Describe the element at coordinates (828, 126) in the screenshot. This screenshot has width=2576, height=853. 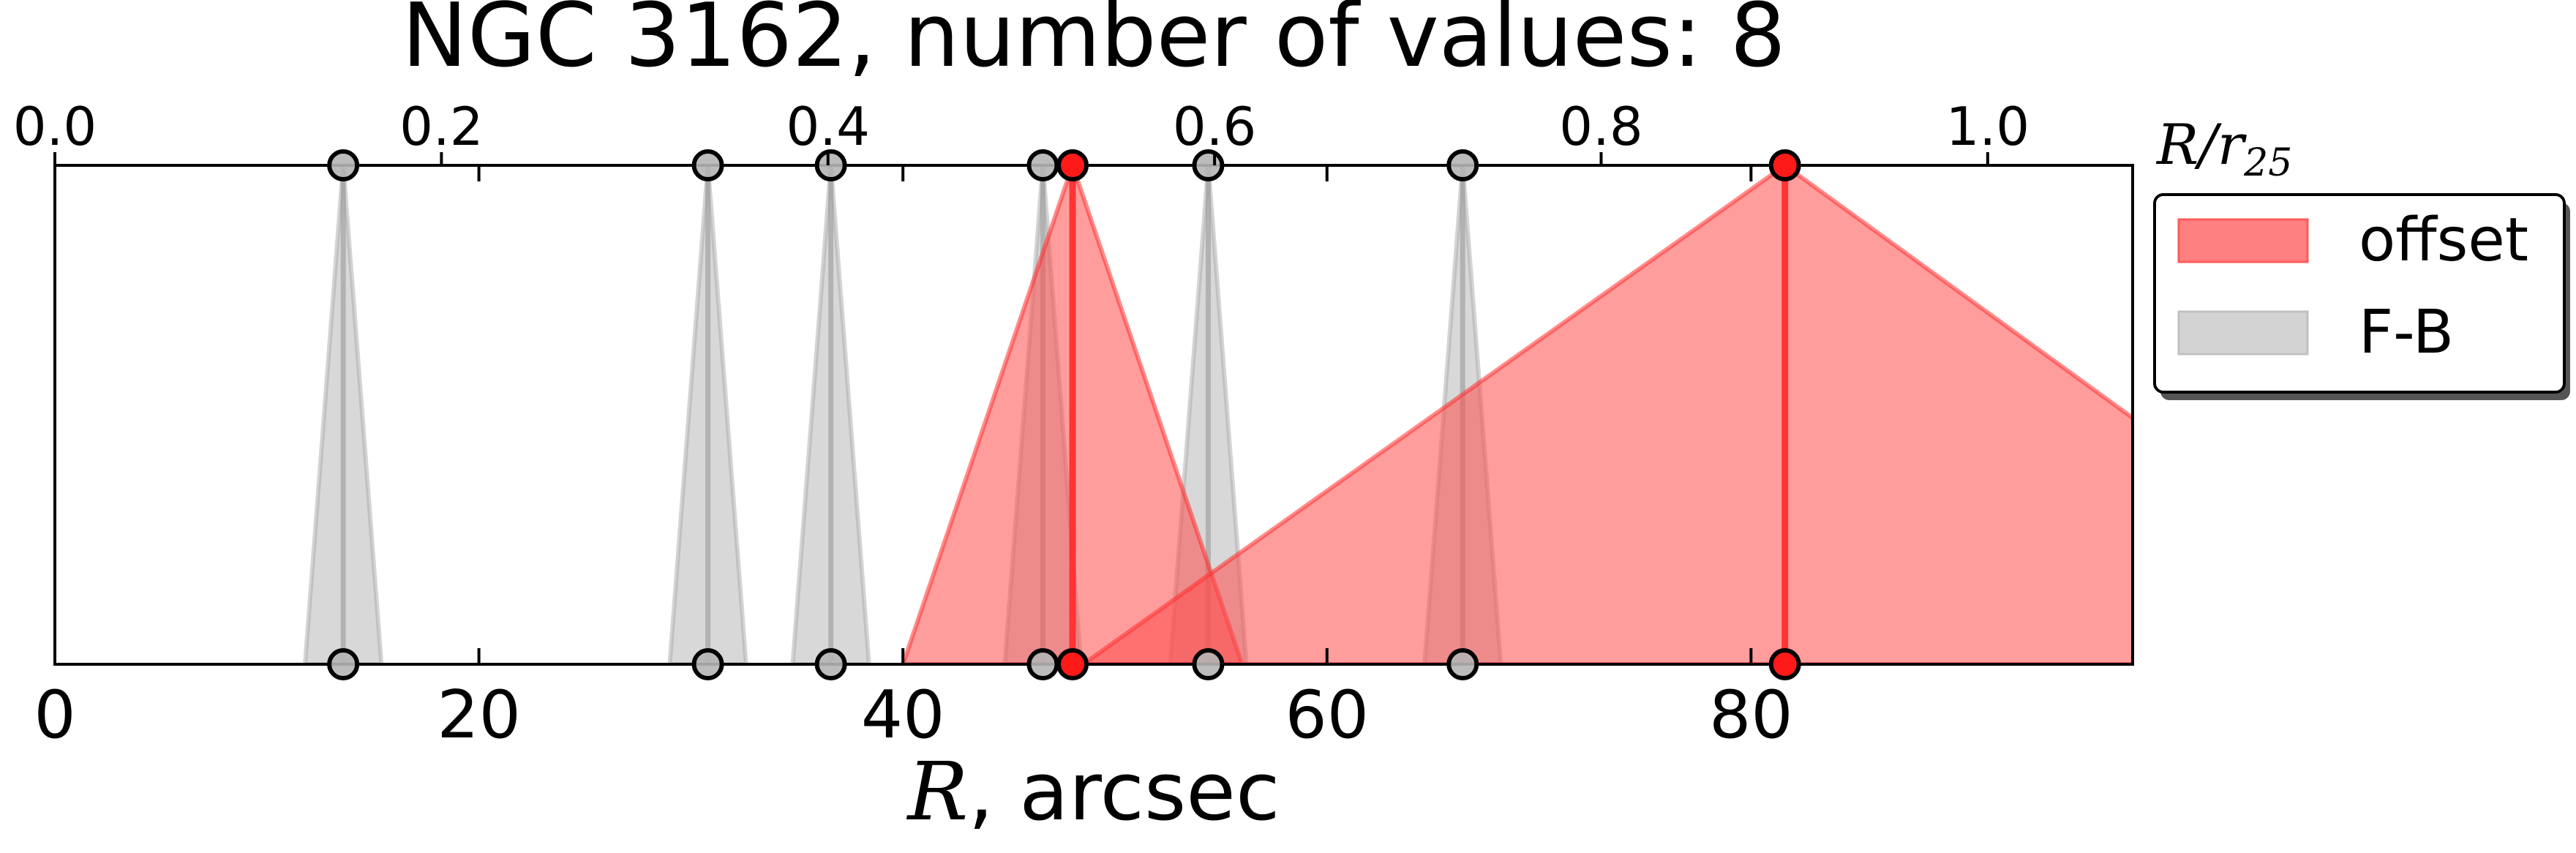
I see `top-tick-label-2: 0.4` at that location.